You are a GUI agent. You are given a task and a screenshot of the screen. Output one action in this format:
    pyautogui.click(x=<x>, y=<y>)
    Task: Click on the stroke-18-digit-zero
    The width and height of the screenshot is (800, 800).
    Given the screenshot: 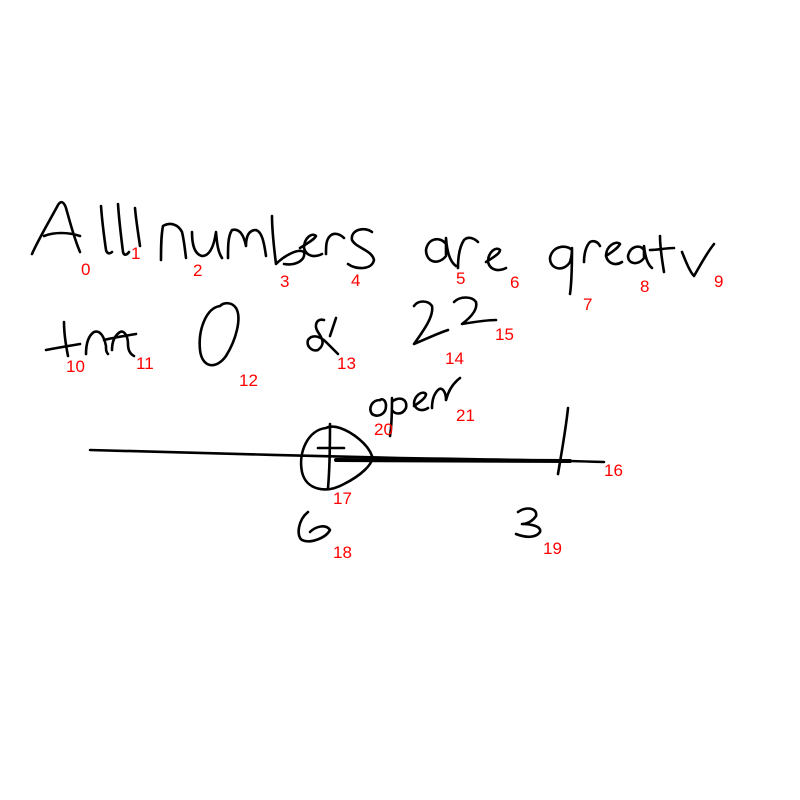 What is the action you would take?
    pyautogui.click(x=314, y=526)
    